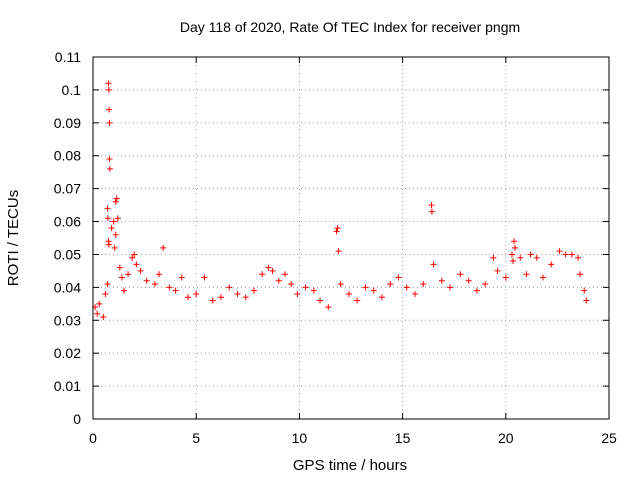 This screenshot has width=640, height=480. Describe the element at coordinates (300, 438) in the screenshot. I see `x-tick-label: 10` at that location.